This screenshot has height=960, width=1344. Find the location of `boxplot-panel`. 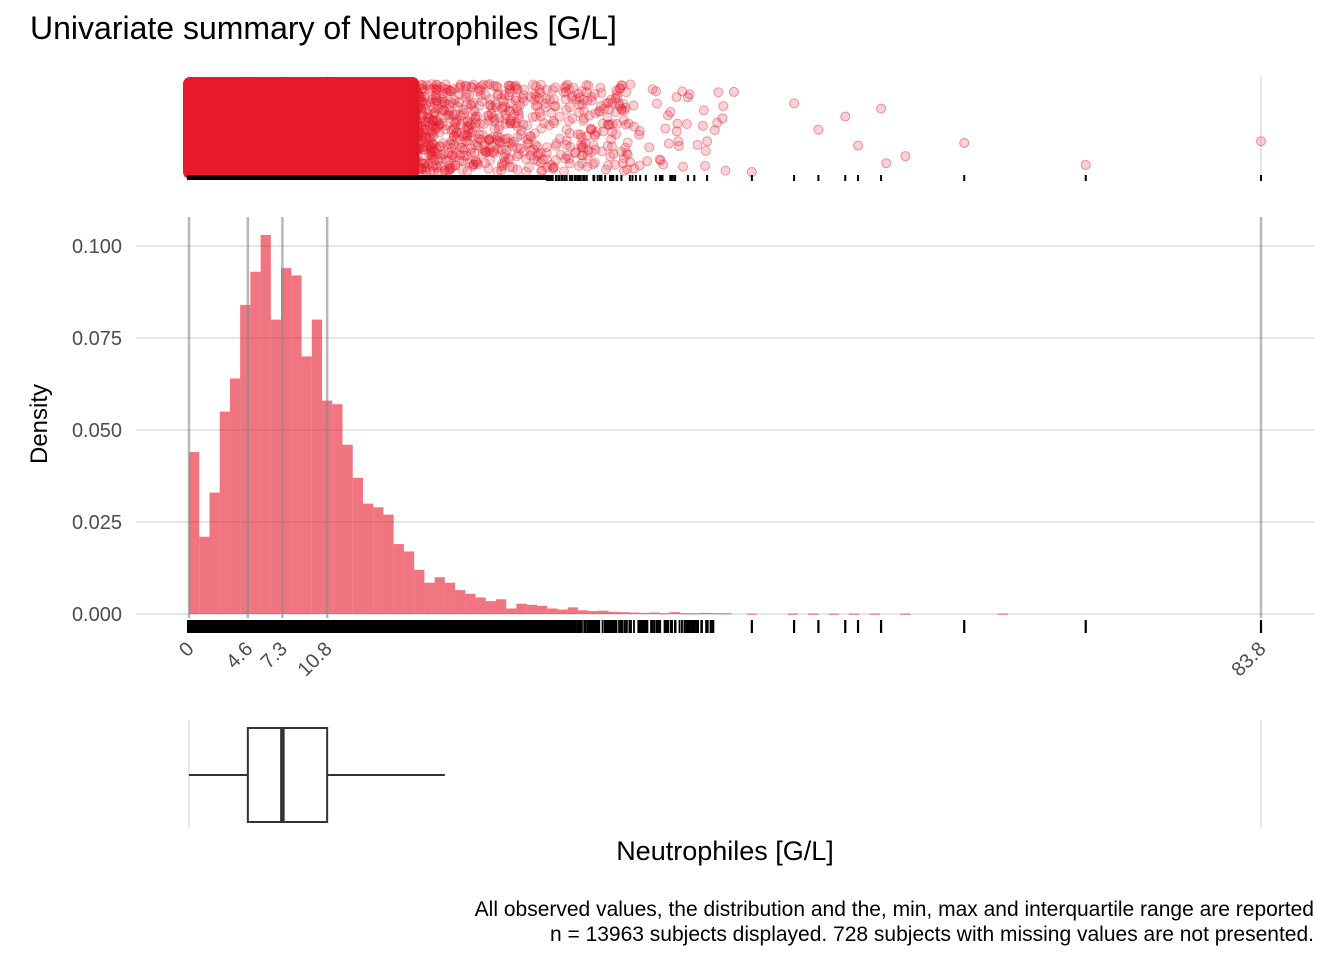

boxplot-panel is located at coordinates (725, 774).